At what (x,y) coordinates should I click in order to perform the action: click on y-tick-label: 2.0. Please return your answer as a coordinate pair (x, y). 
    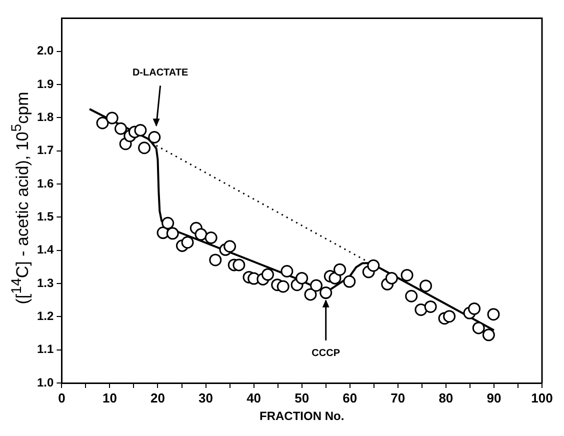
    Looking at the image, I should click on (45, 51).